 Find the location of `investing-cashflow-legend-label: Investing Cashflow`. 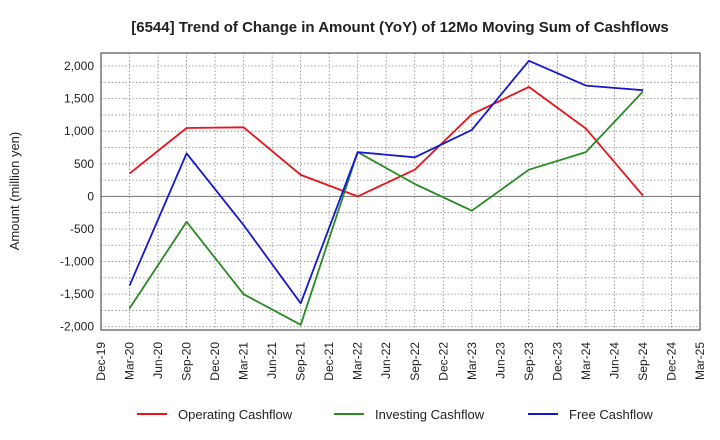

investing-cashflow-legend-label: Investing Cashflow is located at coordinates (430, 414).